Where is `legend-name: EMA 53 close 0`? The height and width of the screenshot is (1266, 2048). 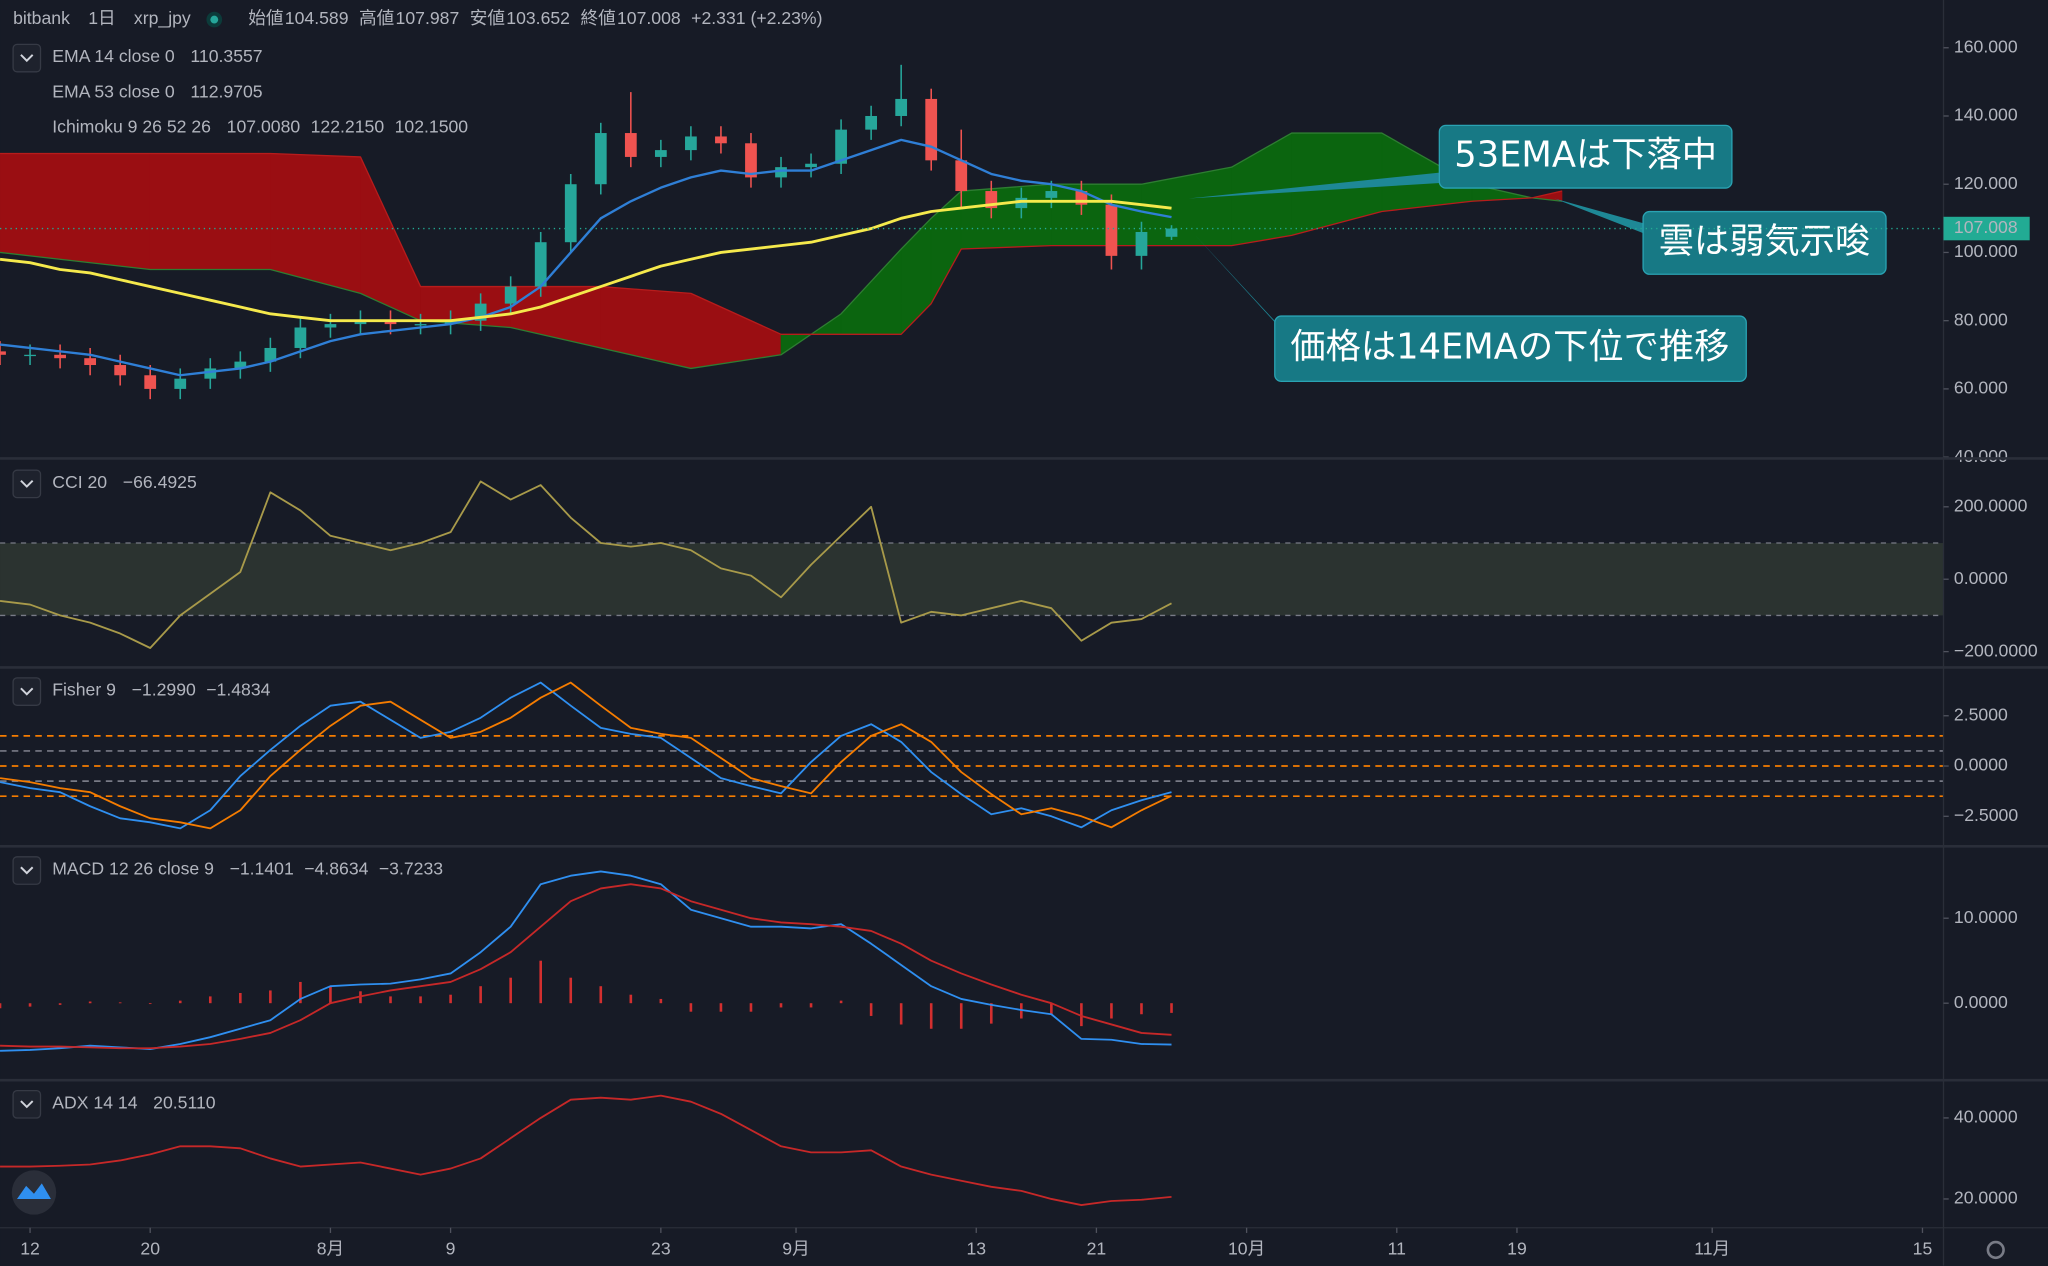 legend-name: EMA 53 close 0 is located at coordinates (113, 91).